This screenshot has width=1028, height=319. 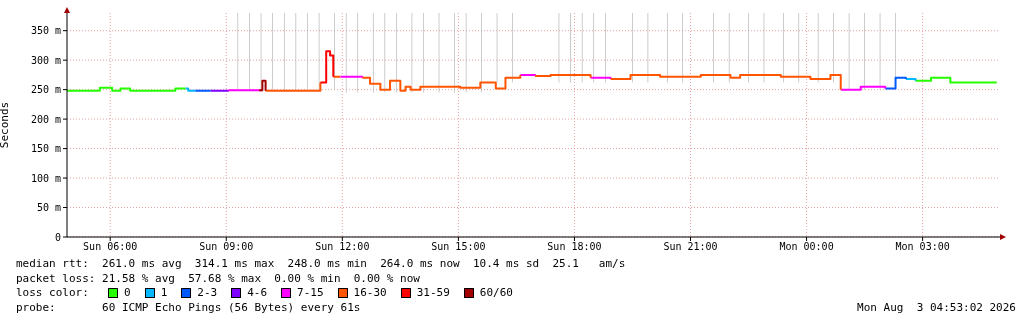 What do you see at coordinates (57, 237) in the screenshot?
I see `y-tick-label: 0` at bounding box center [57, 237].